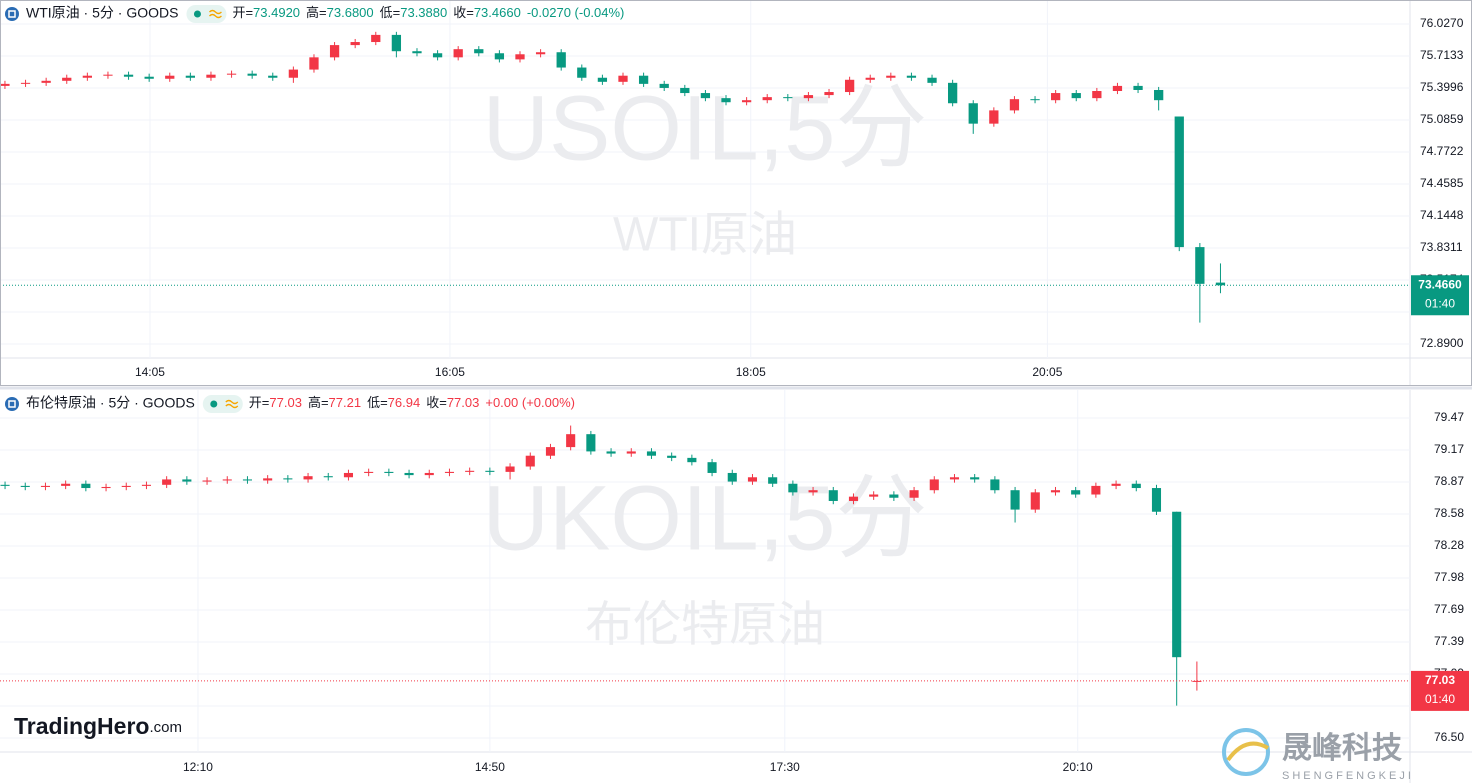 This screenshot has width=1472, height=783. I want to click on y-tick-label: 75.3996, so click(1442, 87).